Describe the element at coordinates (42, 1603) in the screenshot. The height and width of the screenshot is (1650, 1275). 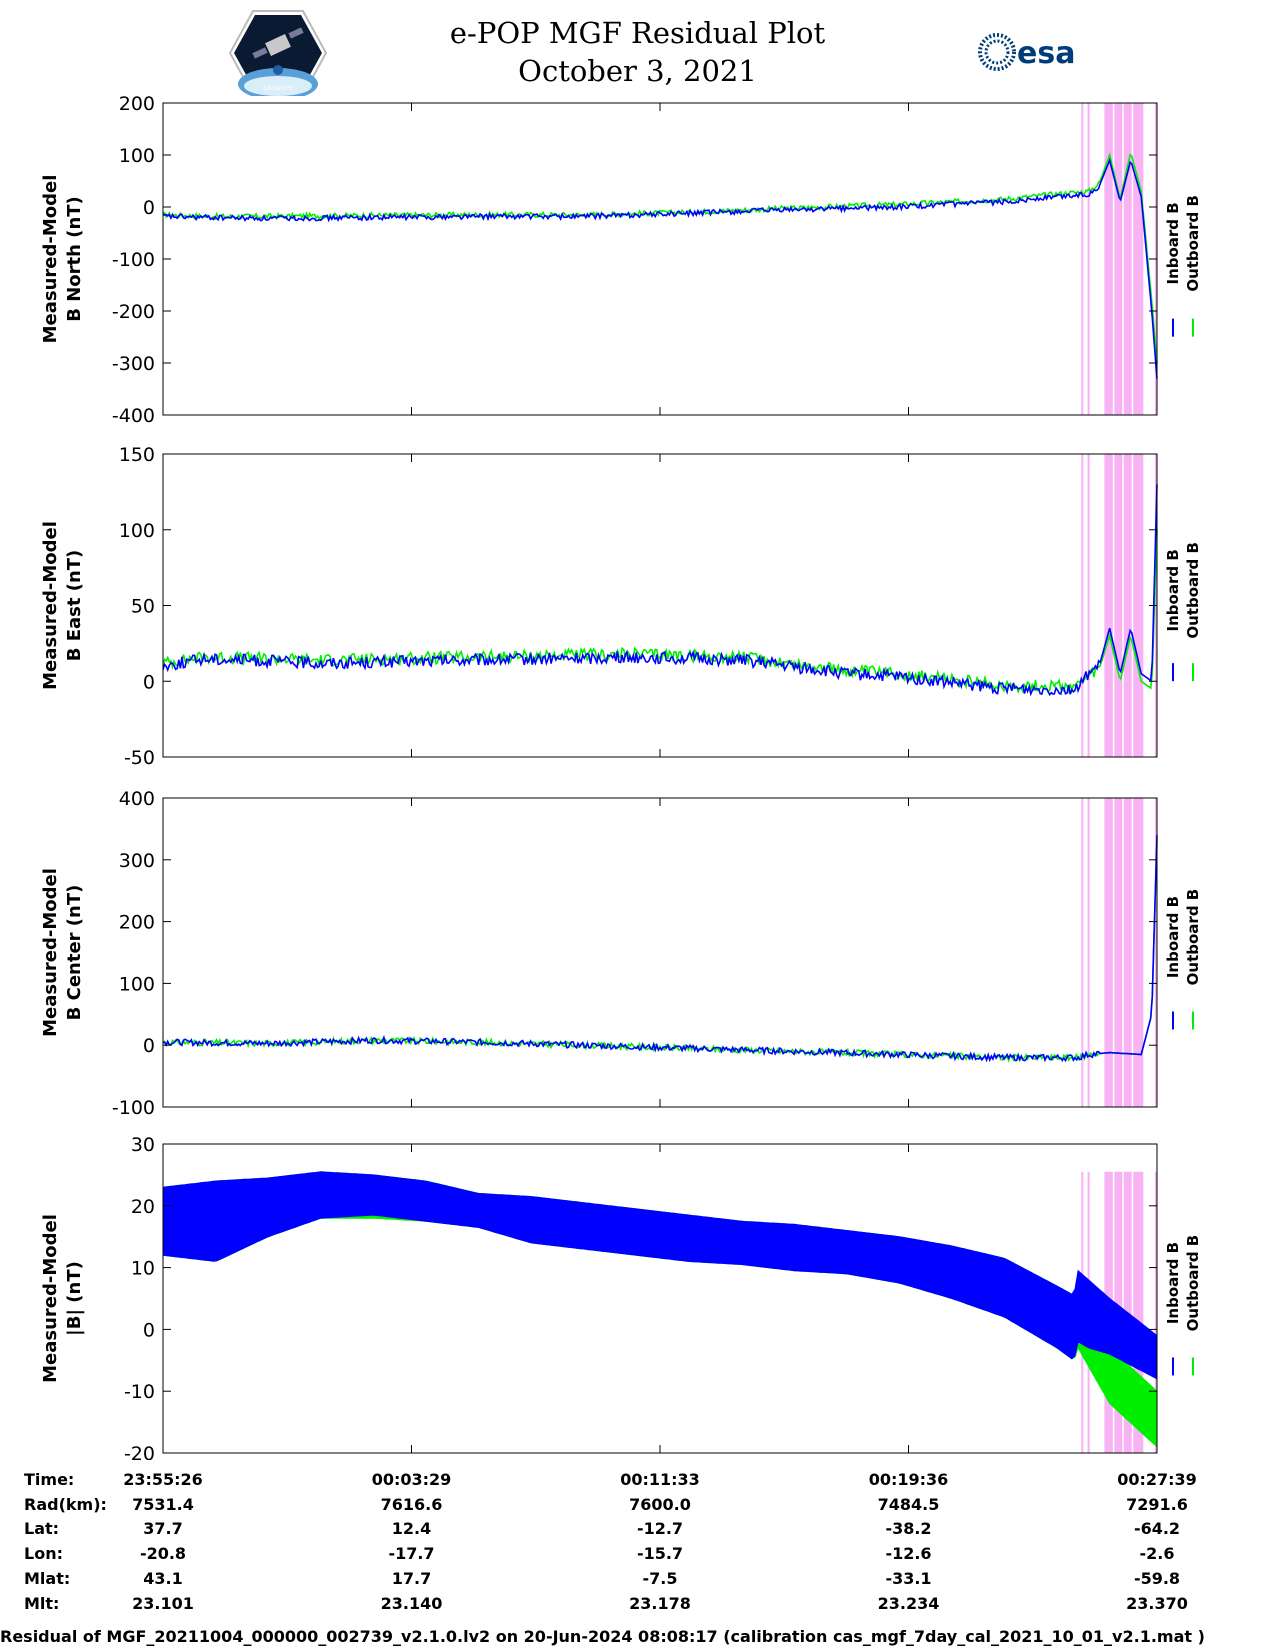
I see `ephemeris-row-label: Mlt:` at that location.